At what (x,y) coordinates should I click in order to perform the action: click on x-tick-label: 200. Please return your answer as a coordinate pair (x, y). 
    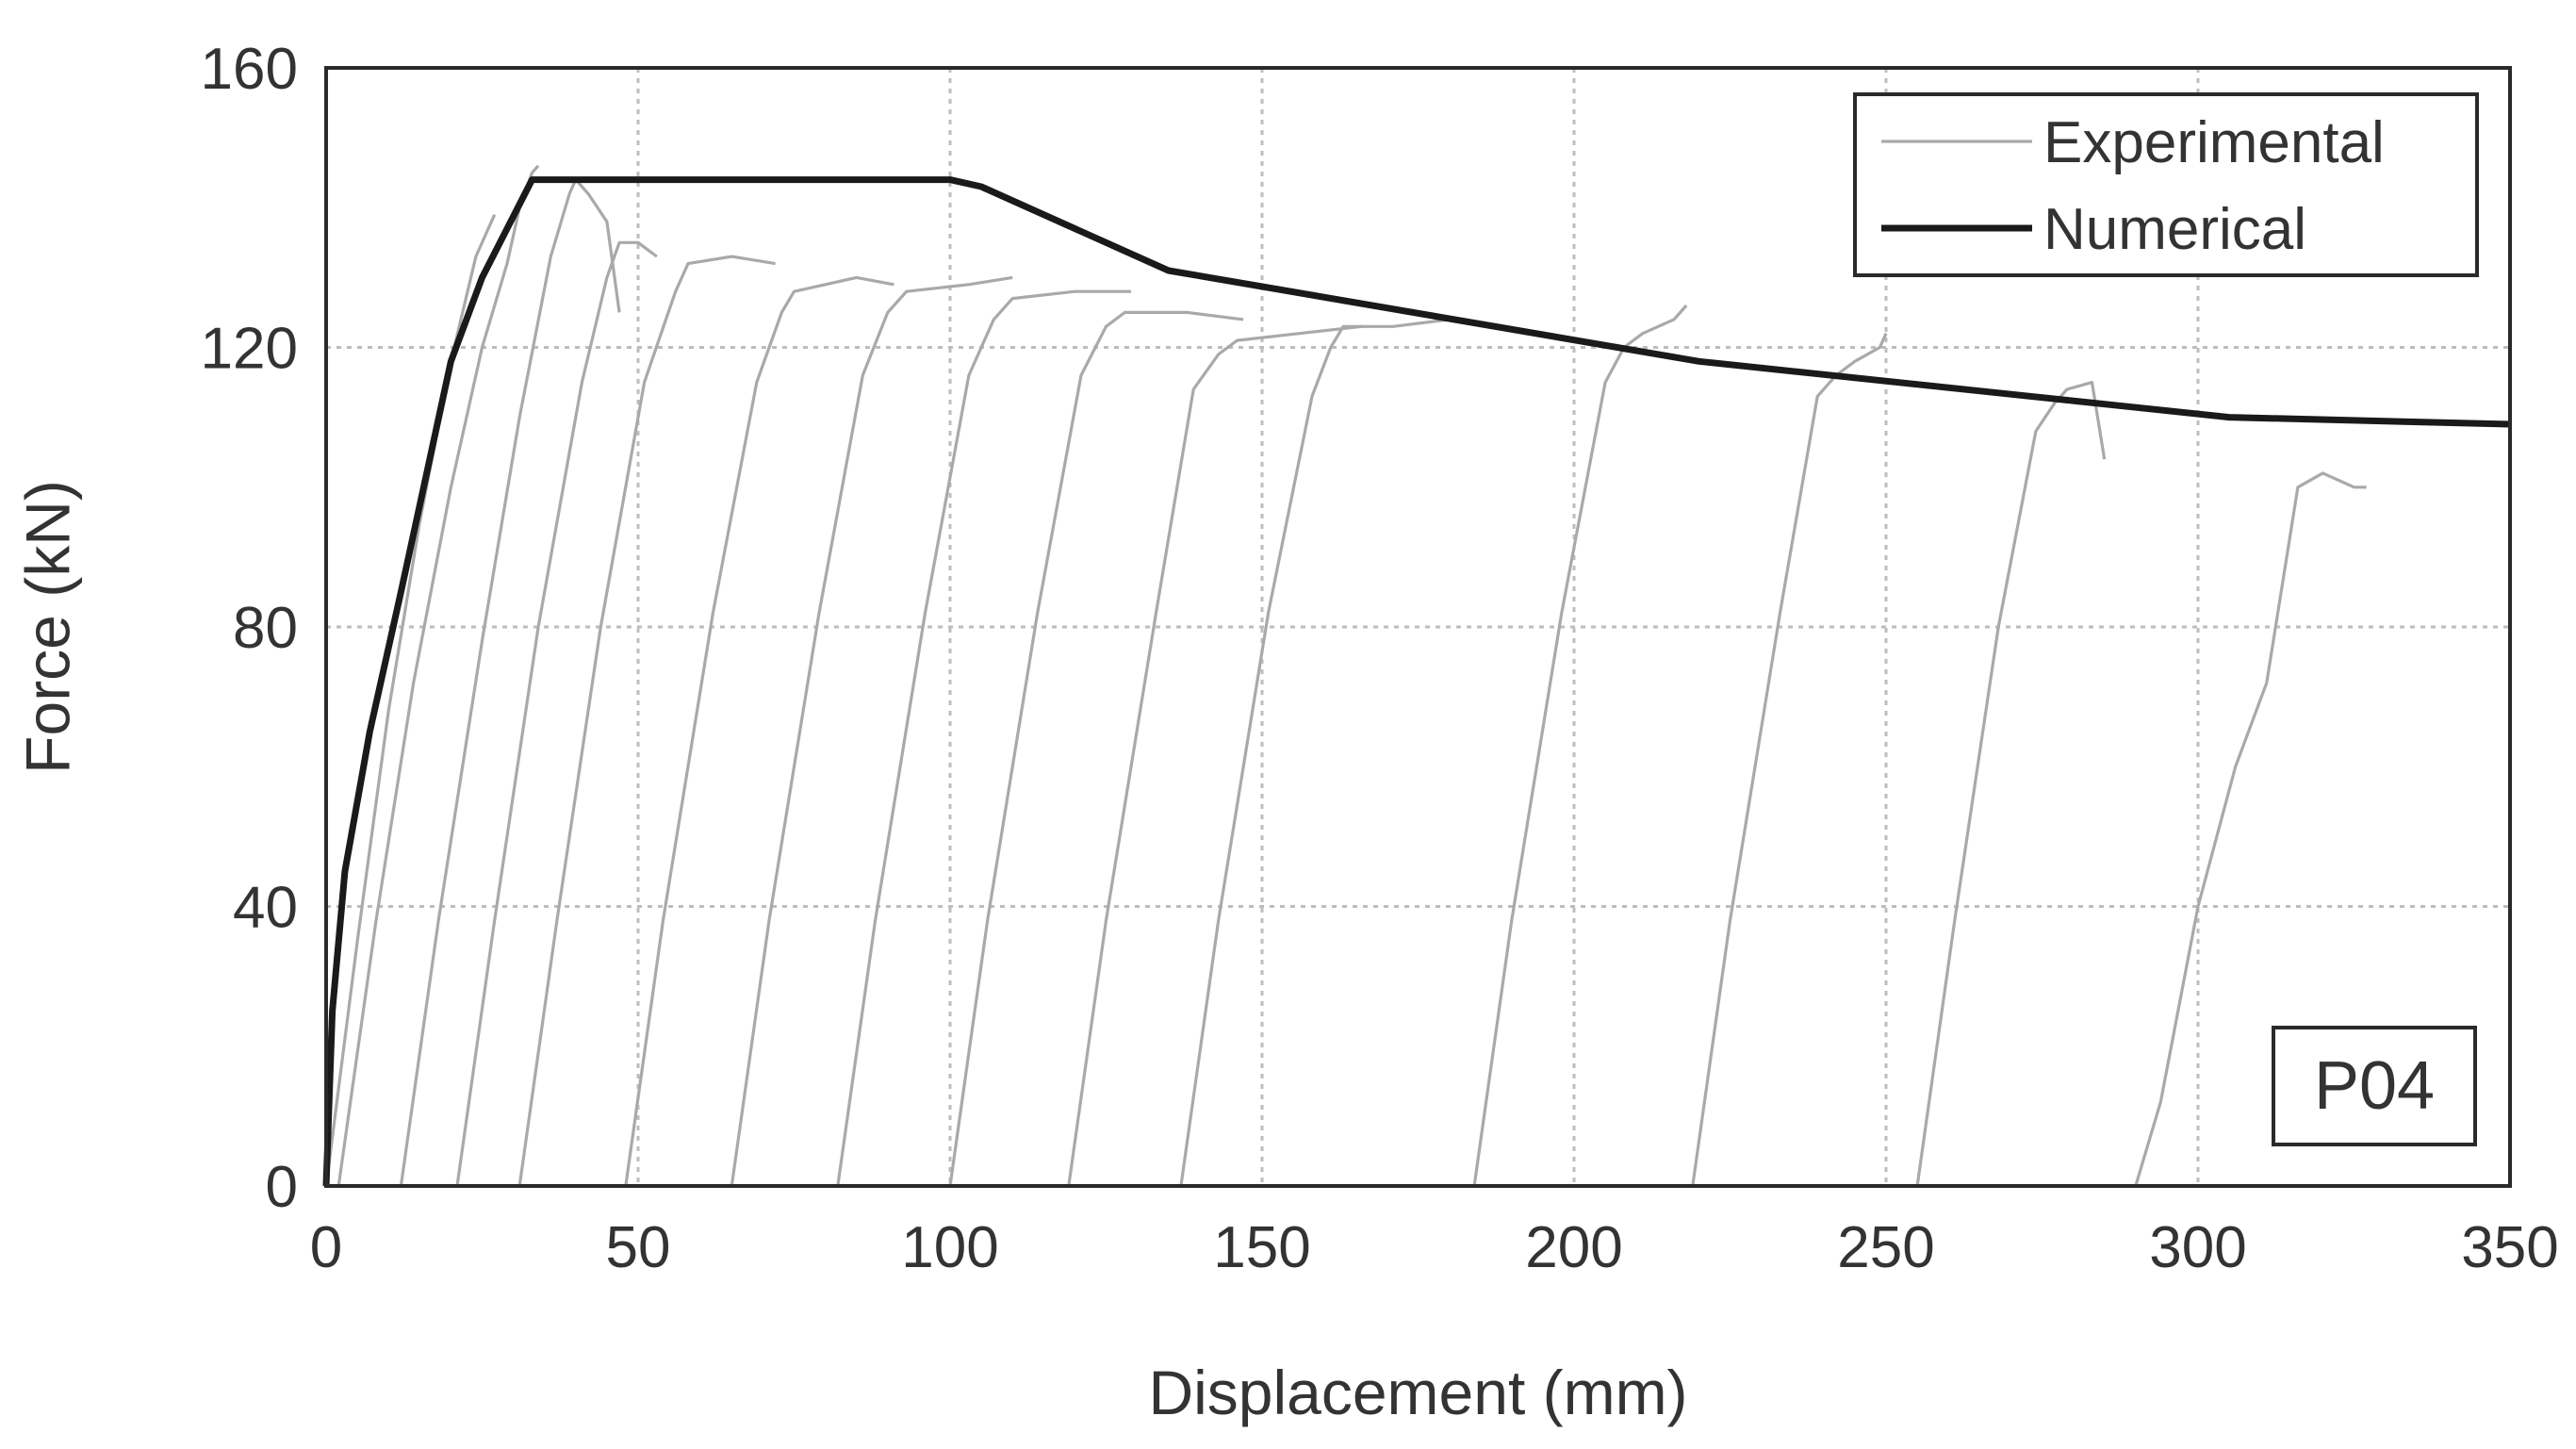
    Looking at the image, I should click on (1573, 1247).